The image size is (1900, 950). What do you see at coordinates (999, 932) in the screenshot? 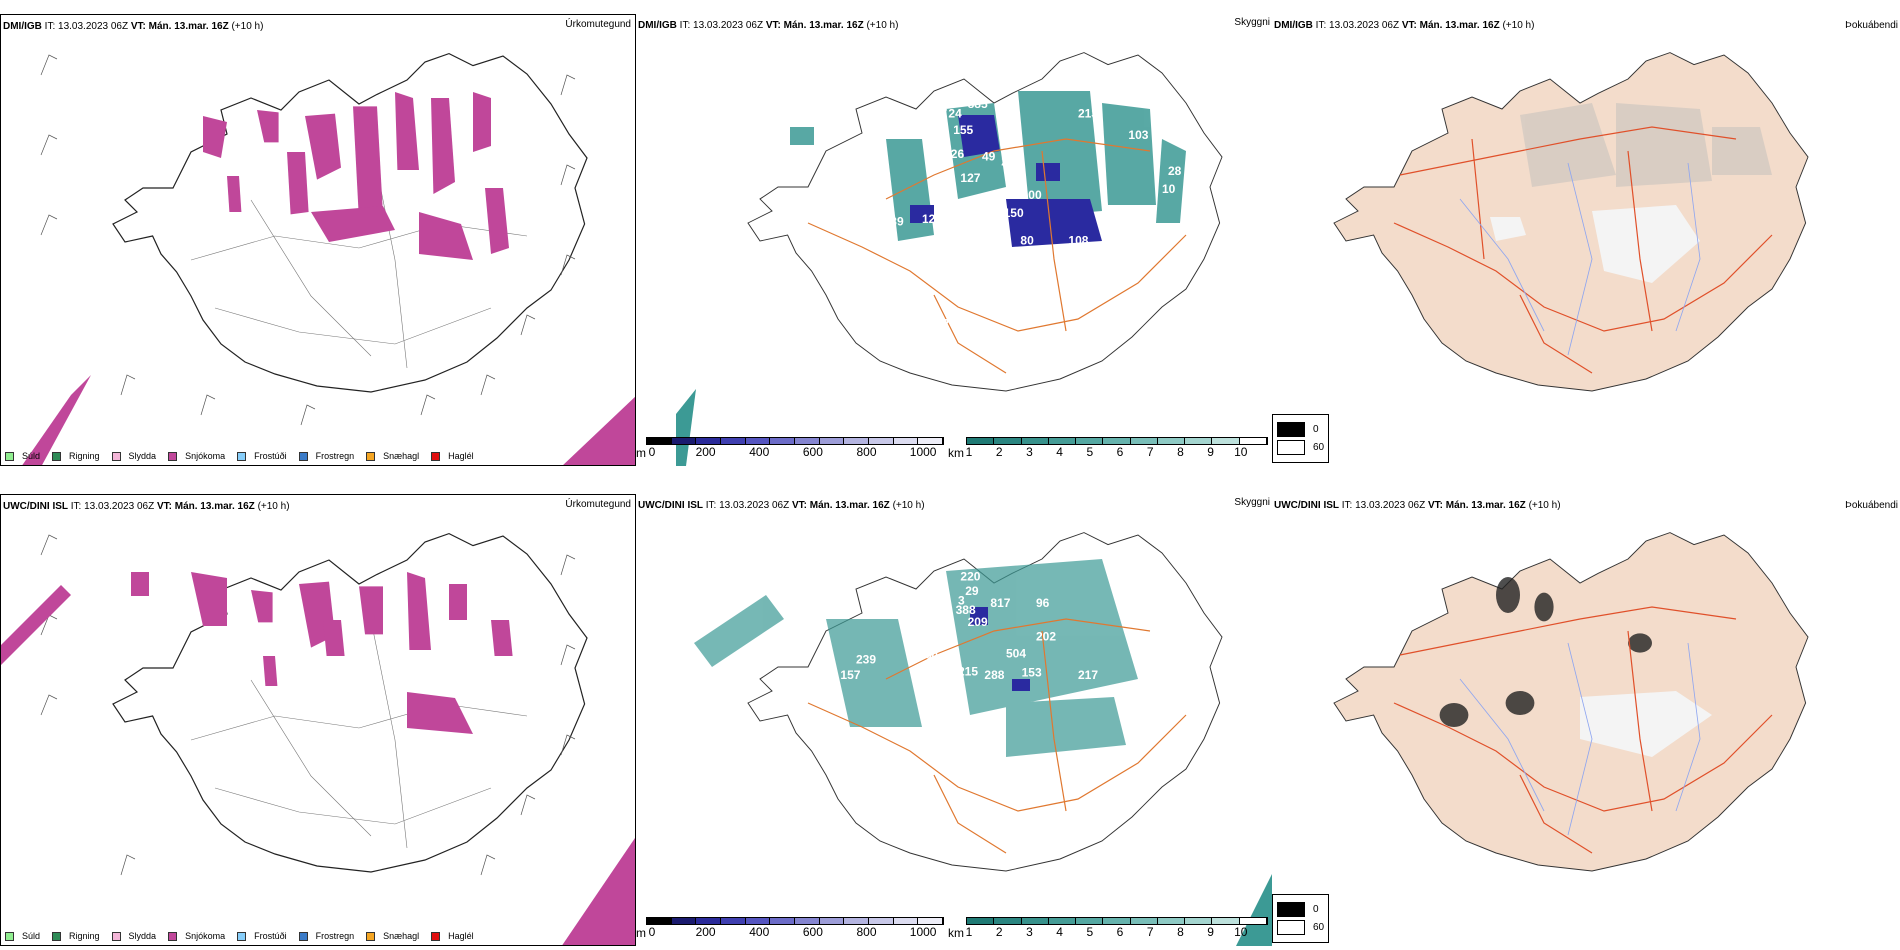
I see `km-tick: 2` at bounding box center [999, 932].